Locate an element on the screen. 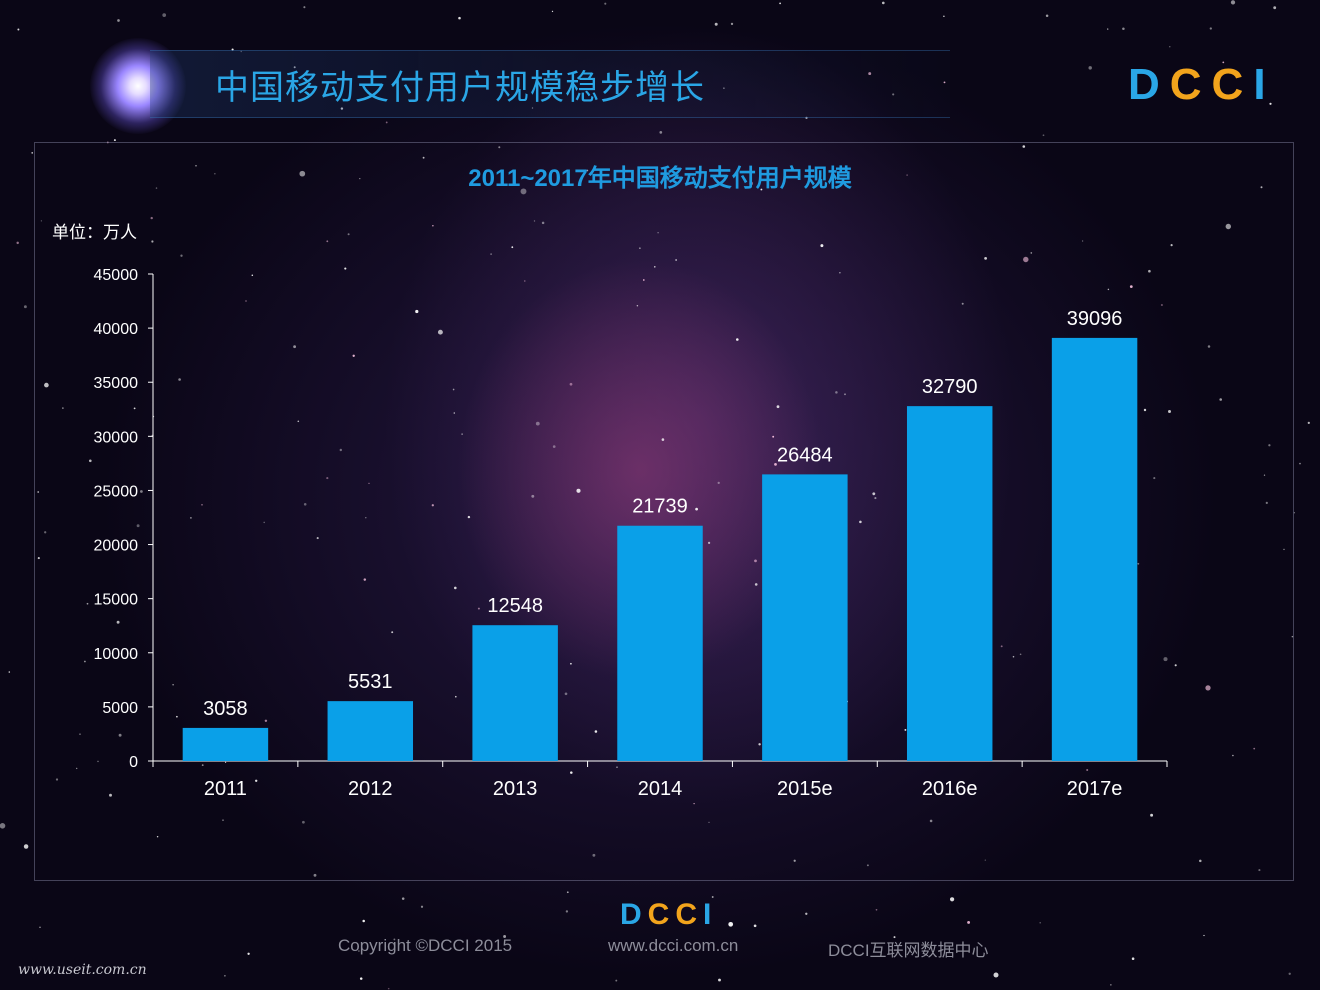  unit-label: 单位：万人 is located at coordinates (94, 233).